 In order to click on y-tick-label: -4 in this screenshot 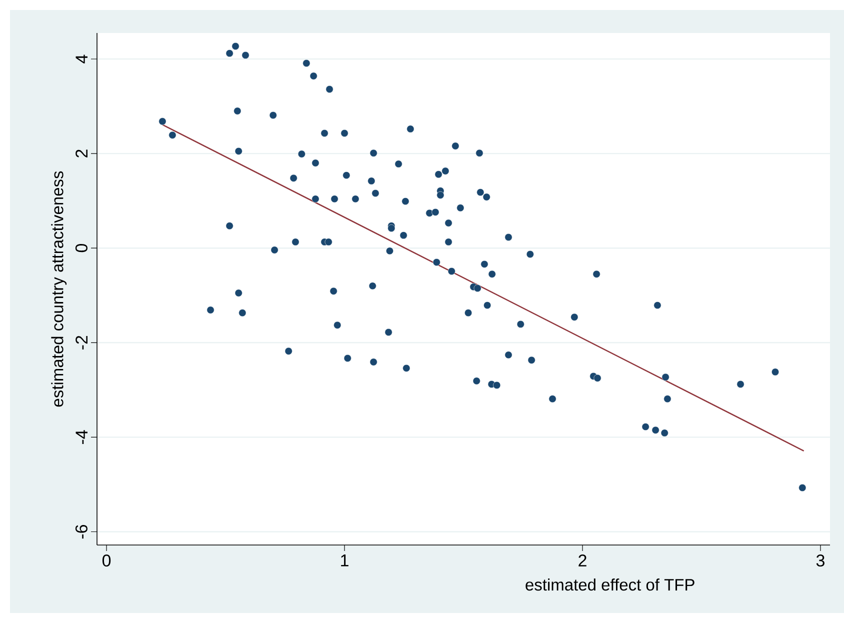, I will do `click(82, 437)`.